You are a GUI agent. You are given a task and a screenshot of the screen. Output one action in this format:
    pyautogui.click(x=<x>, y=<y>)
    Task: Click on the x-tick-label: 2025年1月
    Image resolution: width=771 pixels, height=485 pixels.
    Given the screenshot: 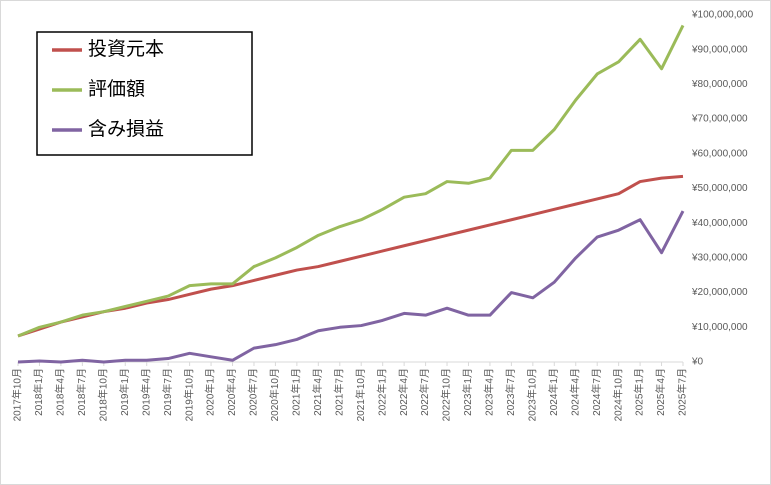 What is the action you would take?
    pyautogui.click(x=639, y=392)
    